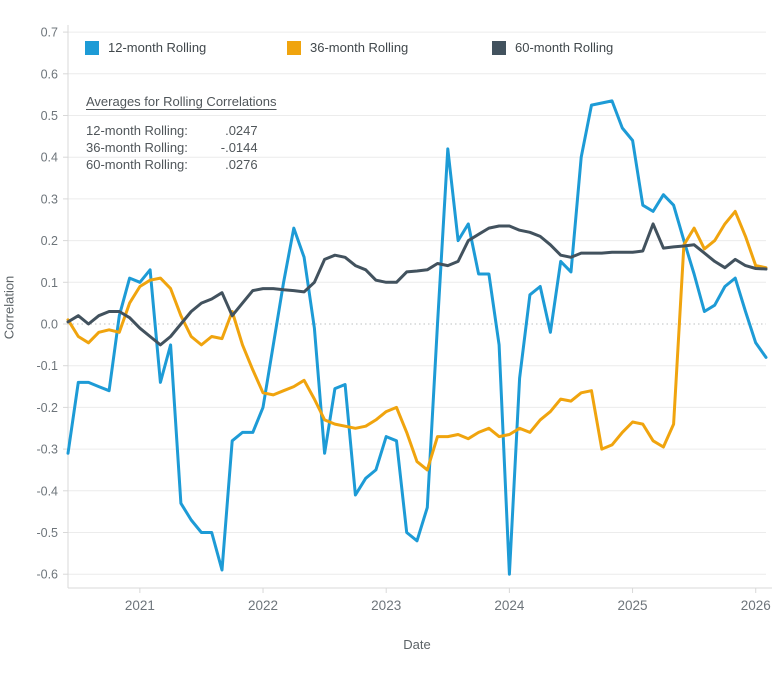 The image size is (780, 675). What do you see at coordinates (499, 47) in the screenshot?
I see `legend-swatch-60-month` at bounding box center [499, 47].